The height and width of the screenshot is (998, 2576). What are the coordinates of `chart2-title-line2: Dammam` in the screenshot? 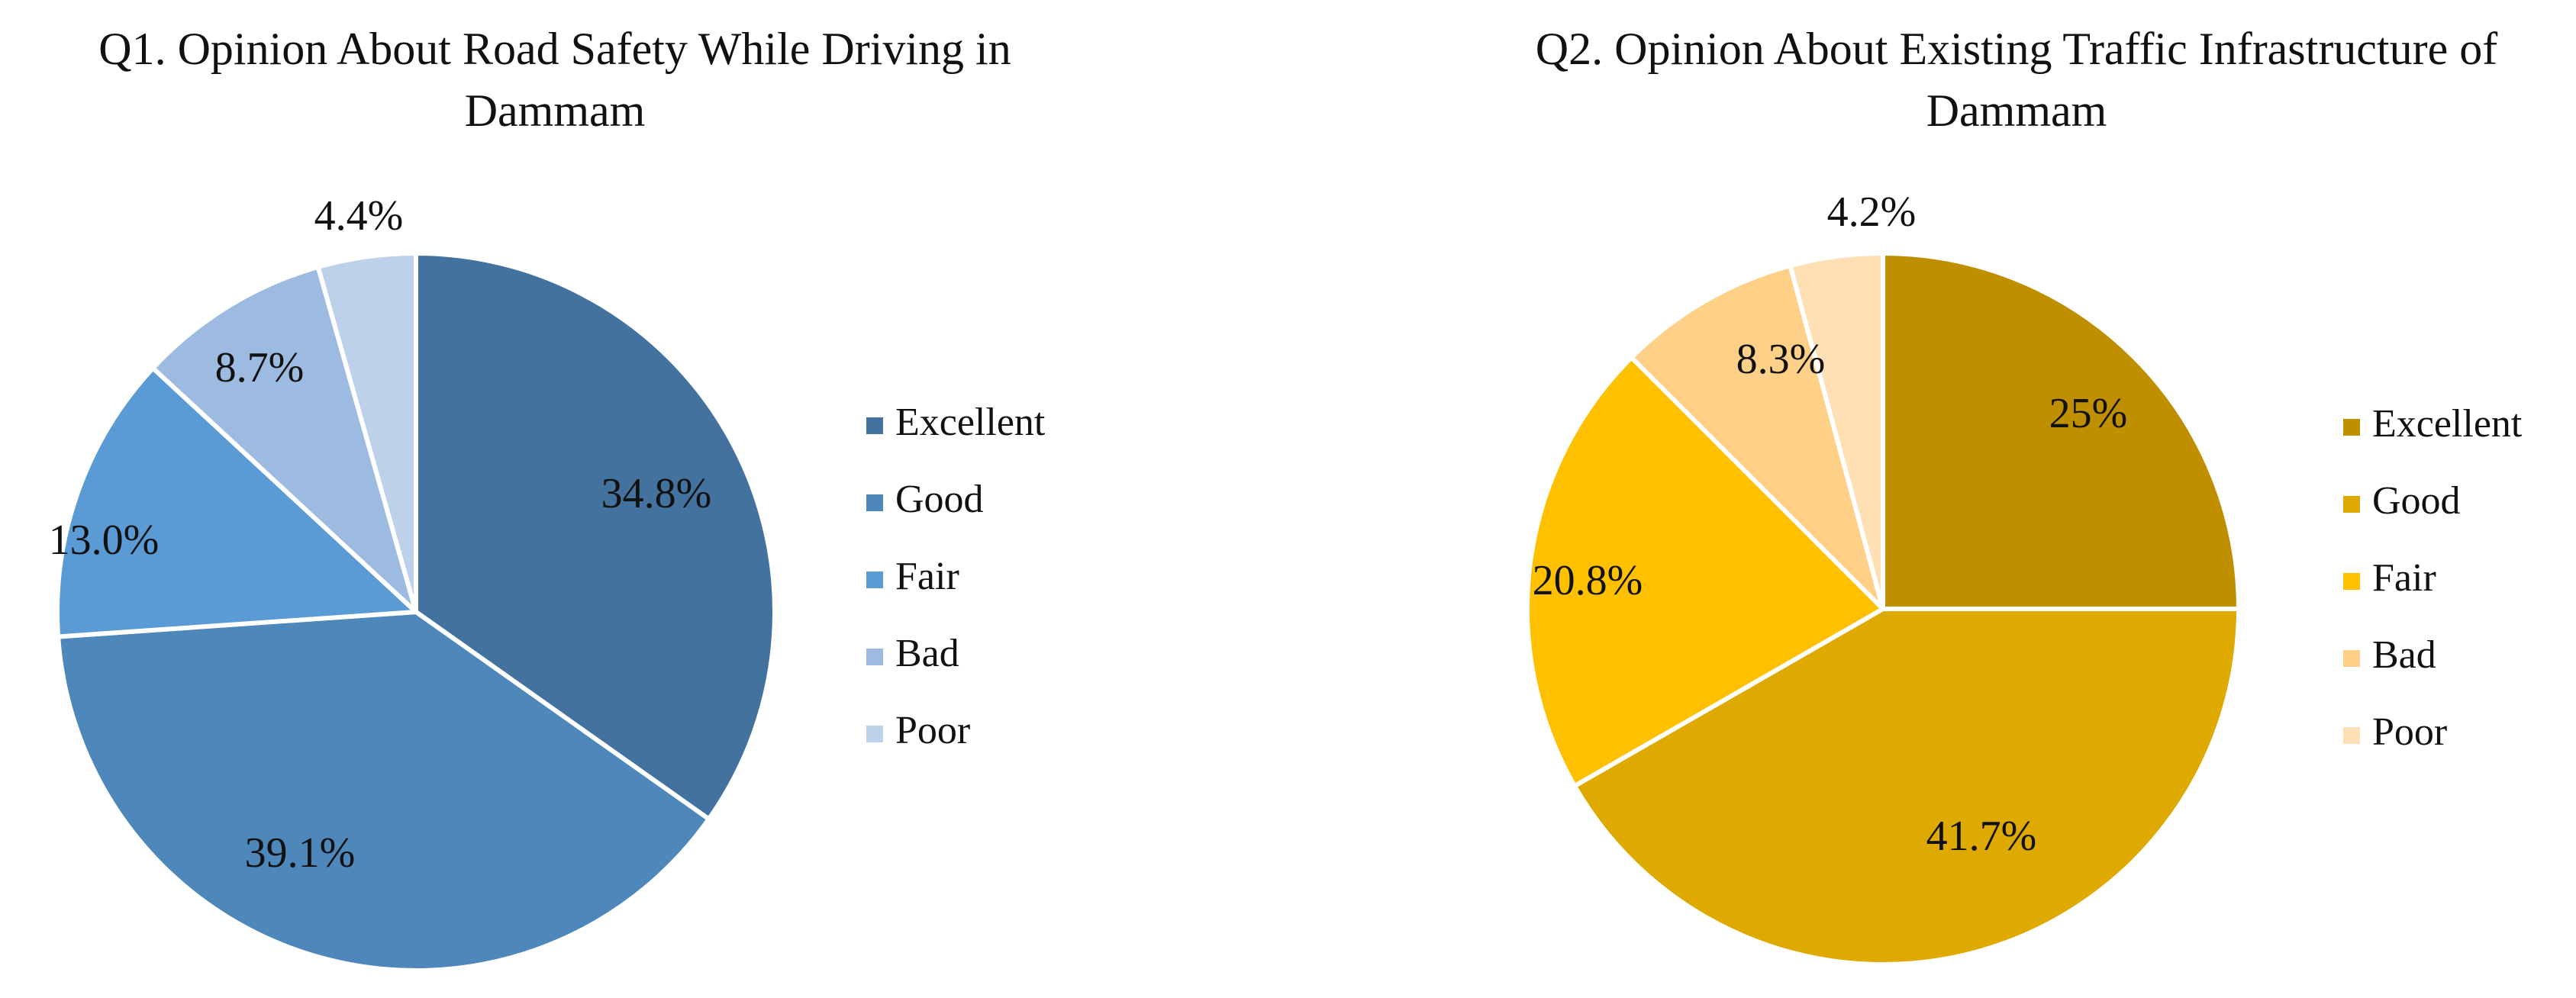 It's located at (2017, 110).